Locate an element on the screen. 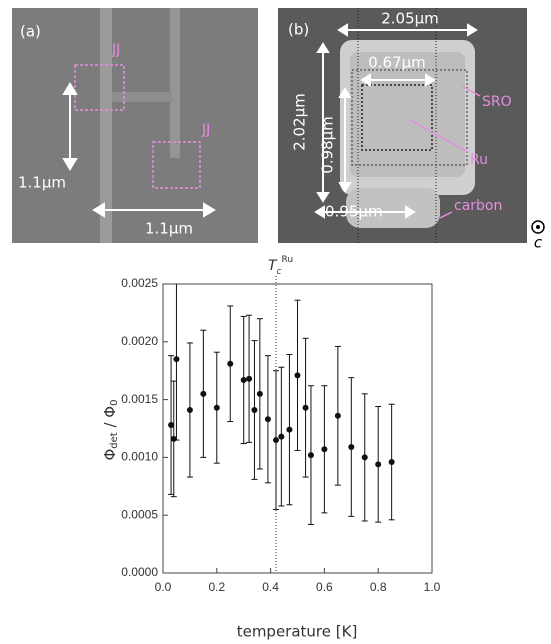 Image resolution: width=551 pixels, height=644 pixels. y-tick-label: 0.0020 is located at coordinates (139, 341).